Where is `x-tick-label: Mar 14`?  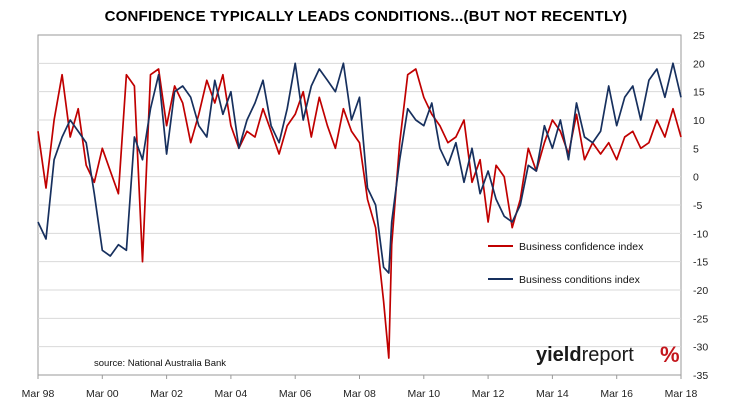
x-tick-label: Mar 14 is located at coordinates (552, 394).